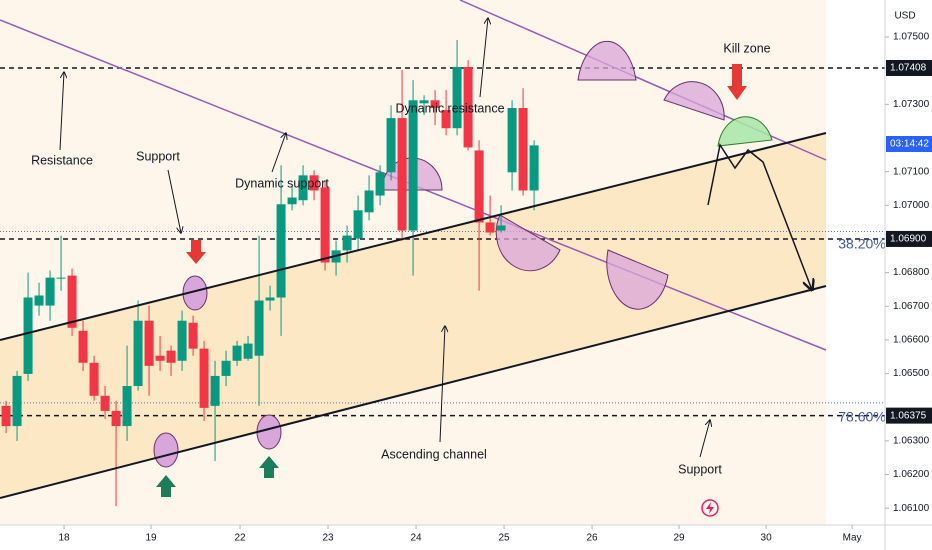 This screenshot has width=932, height=550. What do you see at coordinates (416, 538) in the screenshot?
I see `x-tick-label: 24` at bounding box center [416, 538].